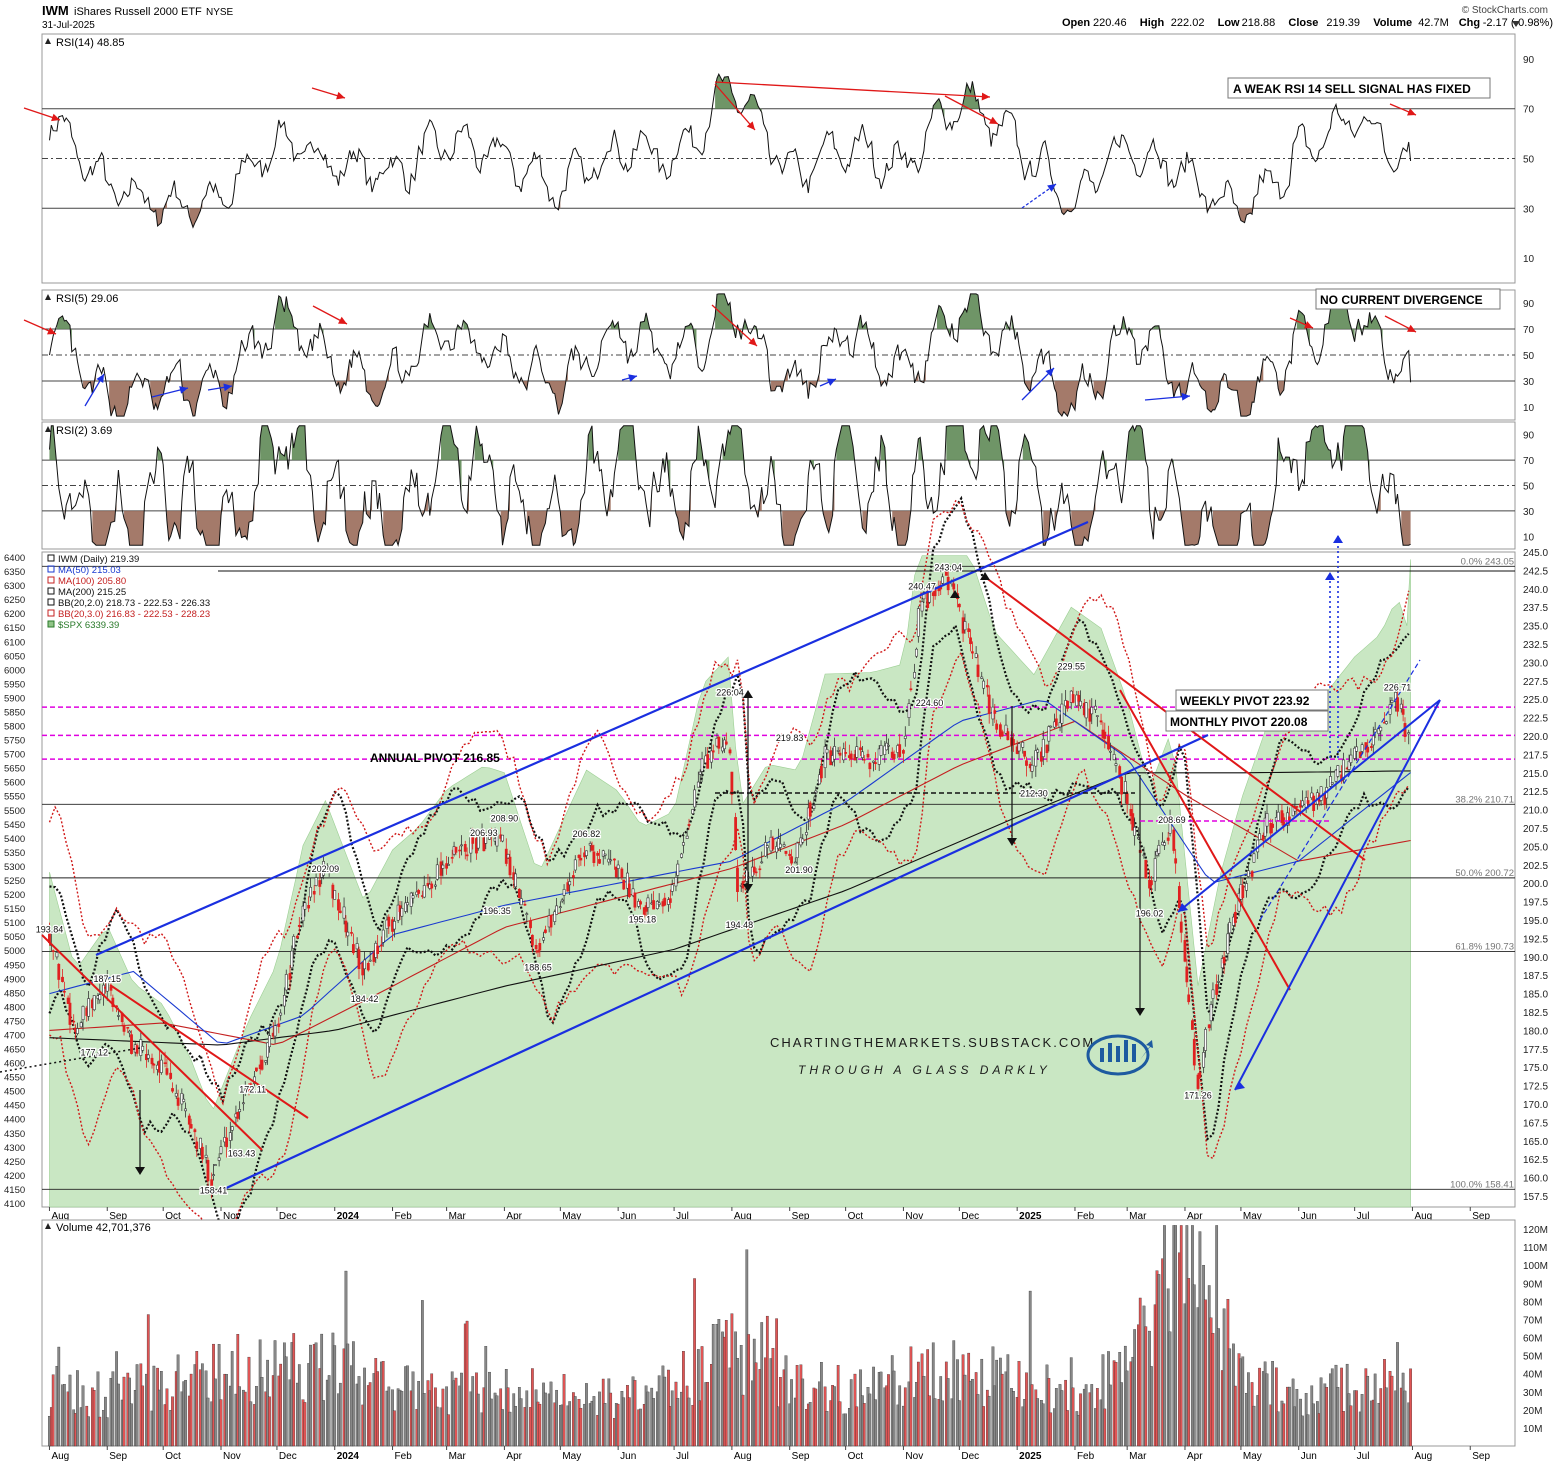 This screenshot has height=1464, width=1565. Describe the element at coordinates (852, 89) in the screenshot. I see `divergence-arrow` at that location.